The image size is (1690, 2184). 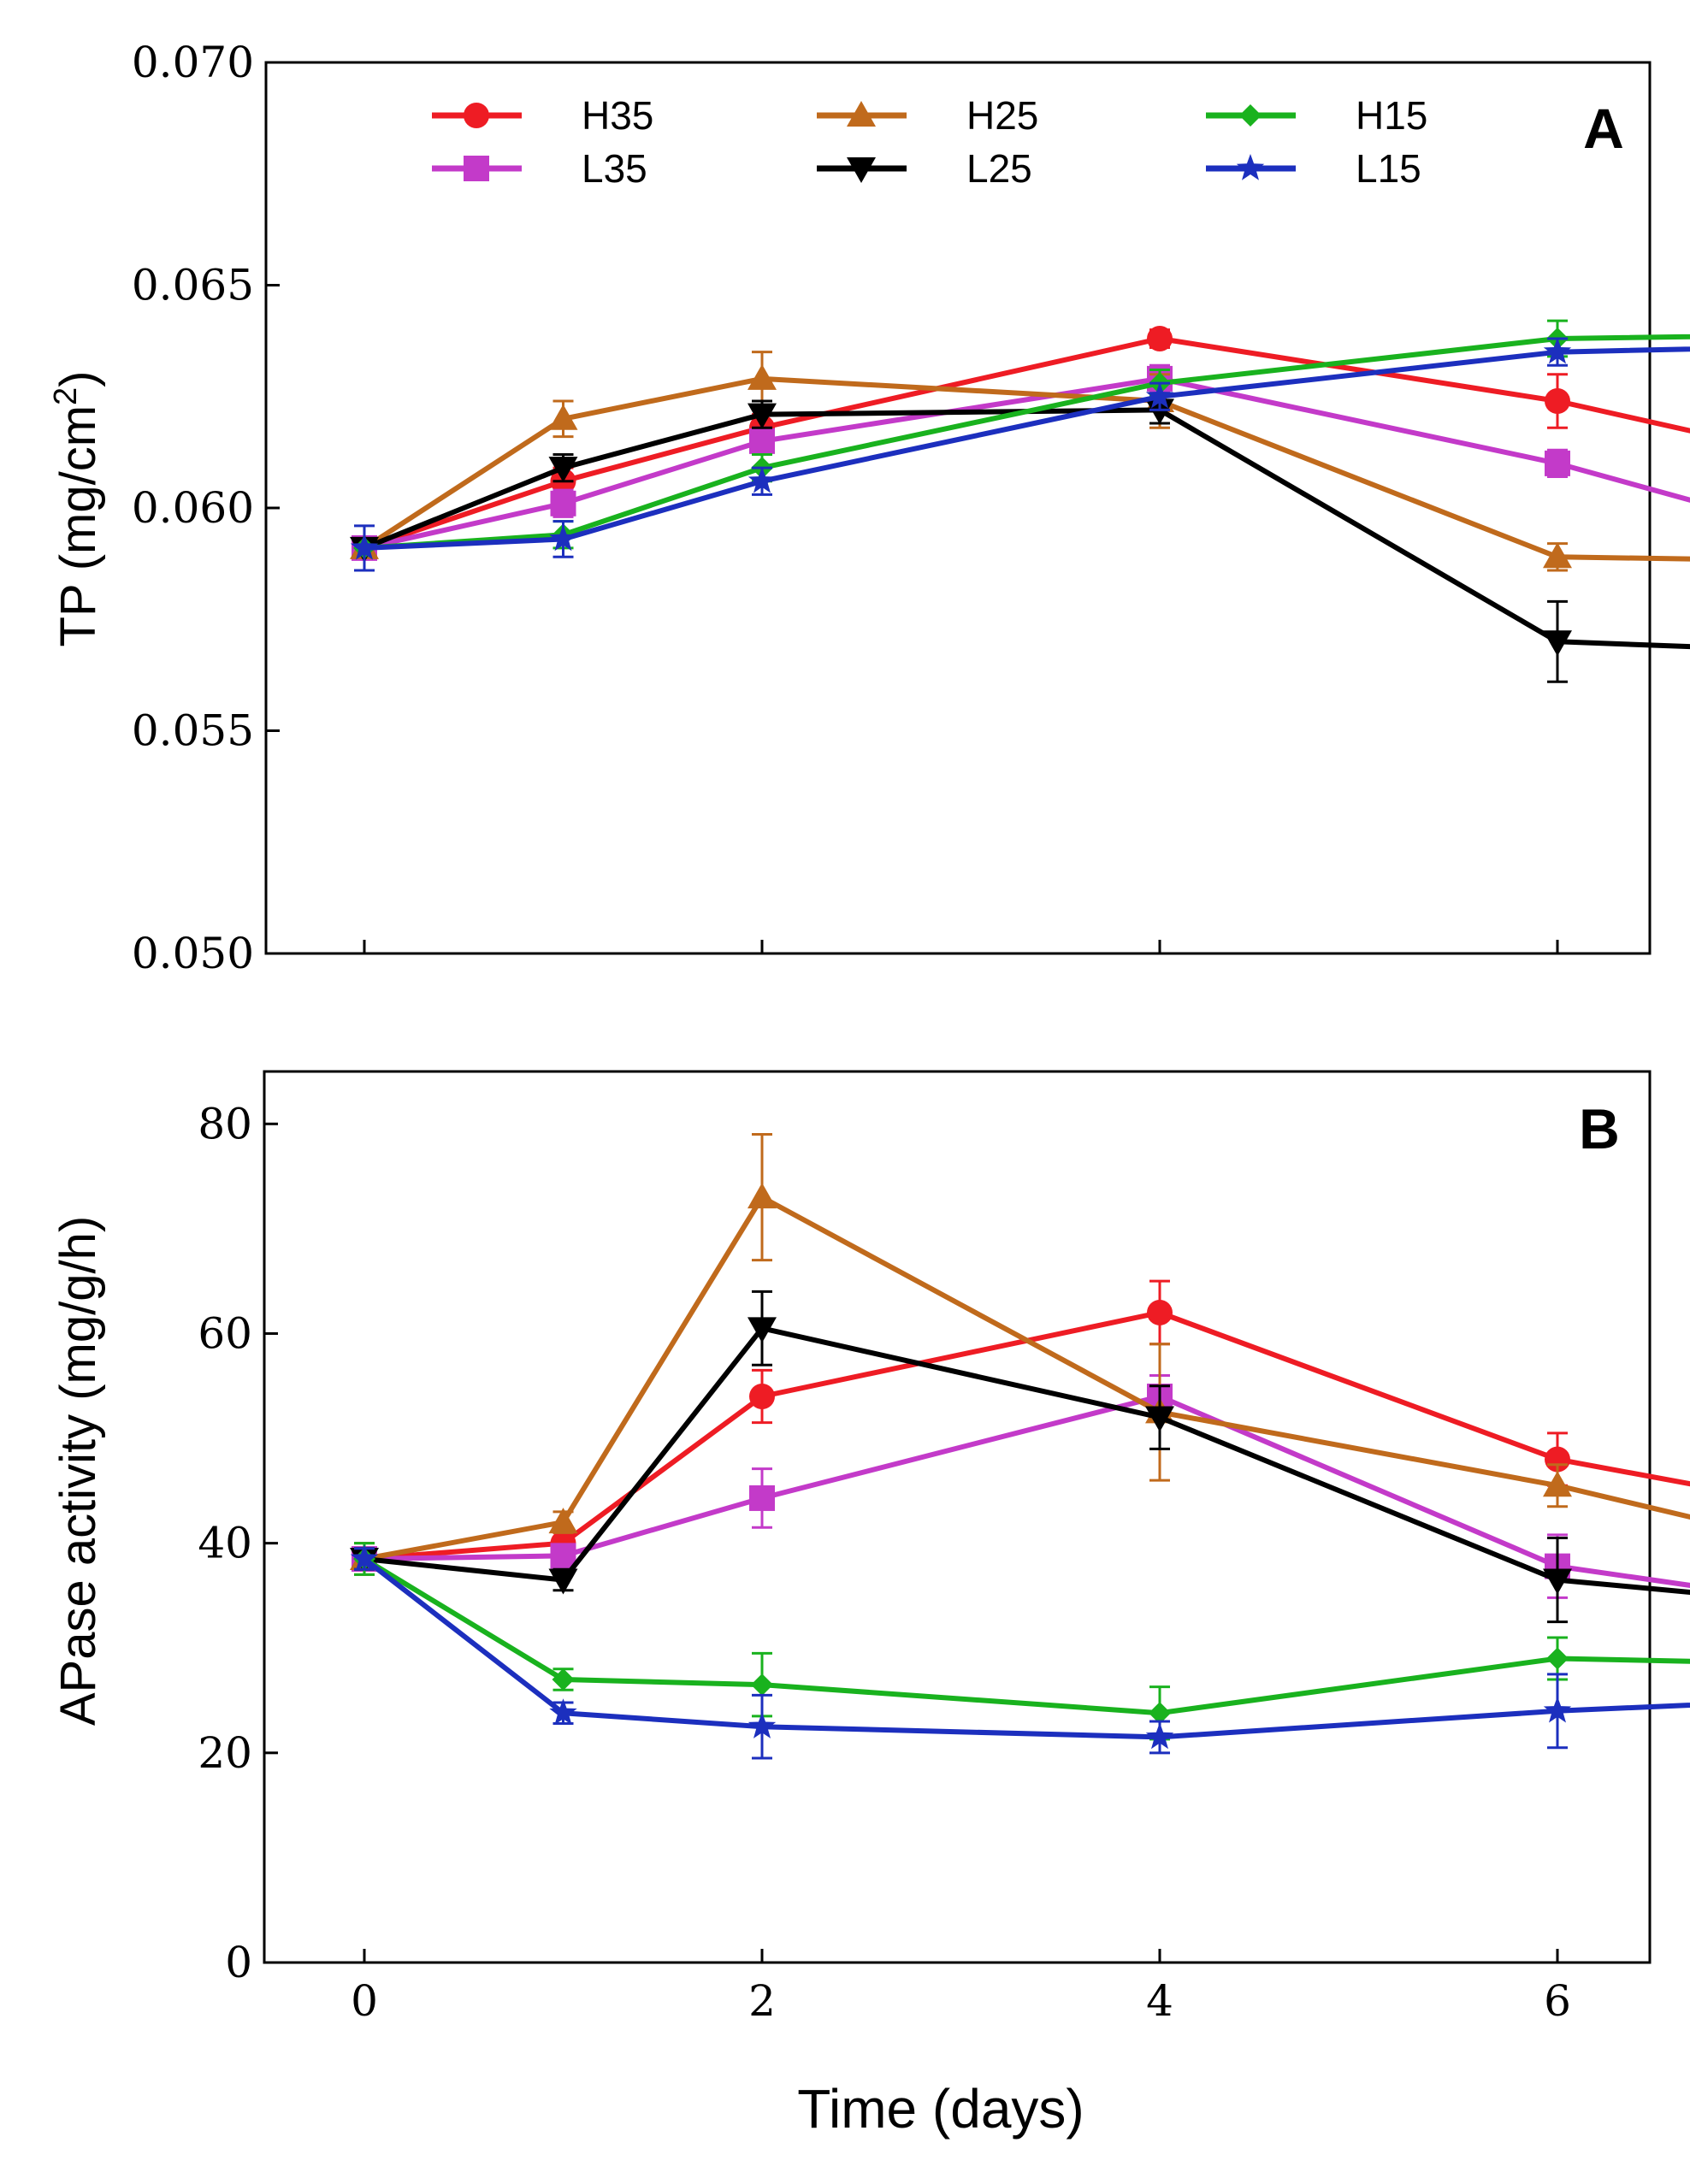 I want to click on y-tick-label: 0.065, so click(x=193, y=285).